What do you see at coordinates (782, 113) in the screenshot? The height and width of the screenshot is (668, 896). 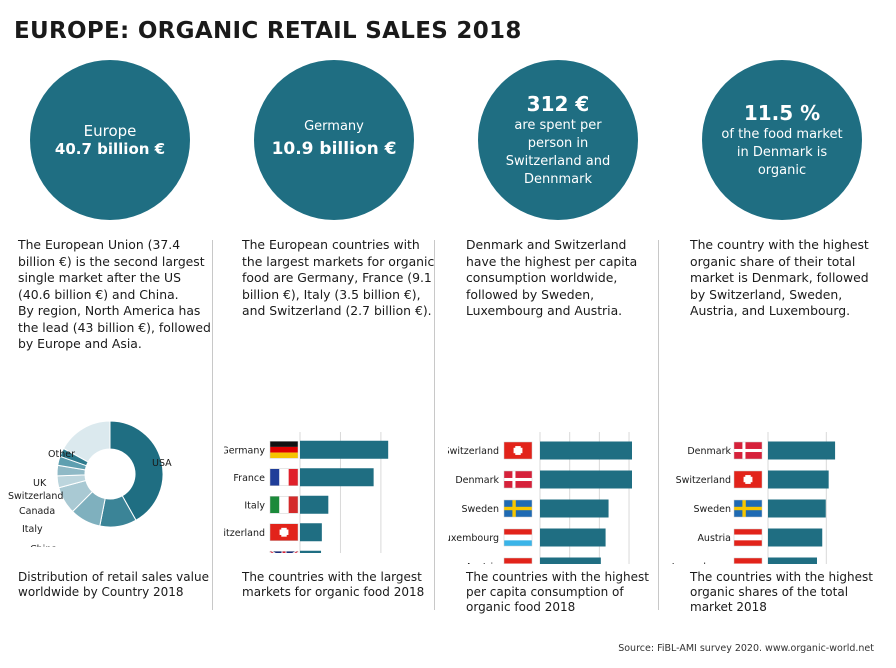 I see `stat-circle-value: 11.5 %` at bounding box center [782, 113].